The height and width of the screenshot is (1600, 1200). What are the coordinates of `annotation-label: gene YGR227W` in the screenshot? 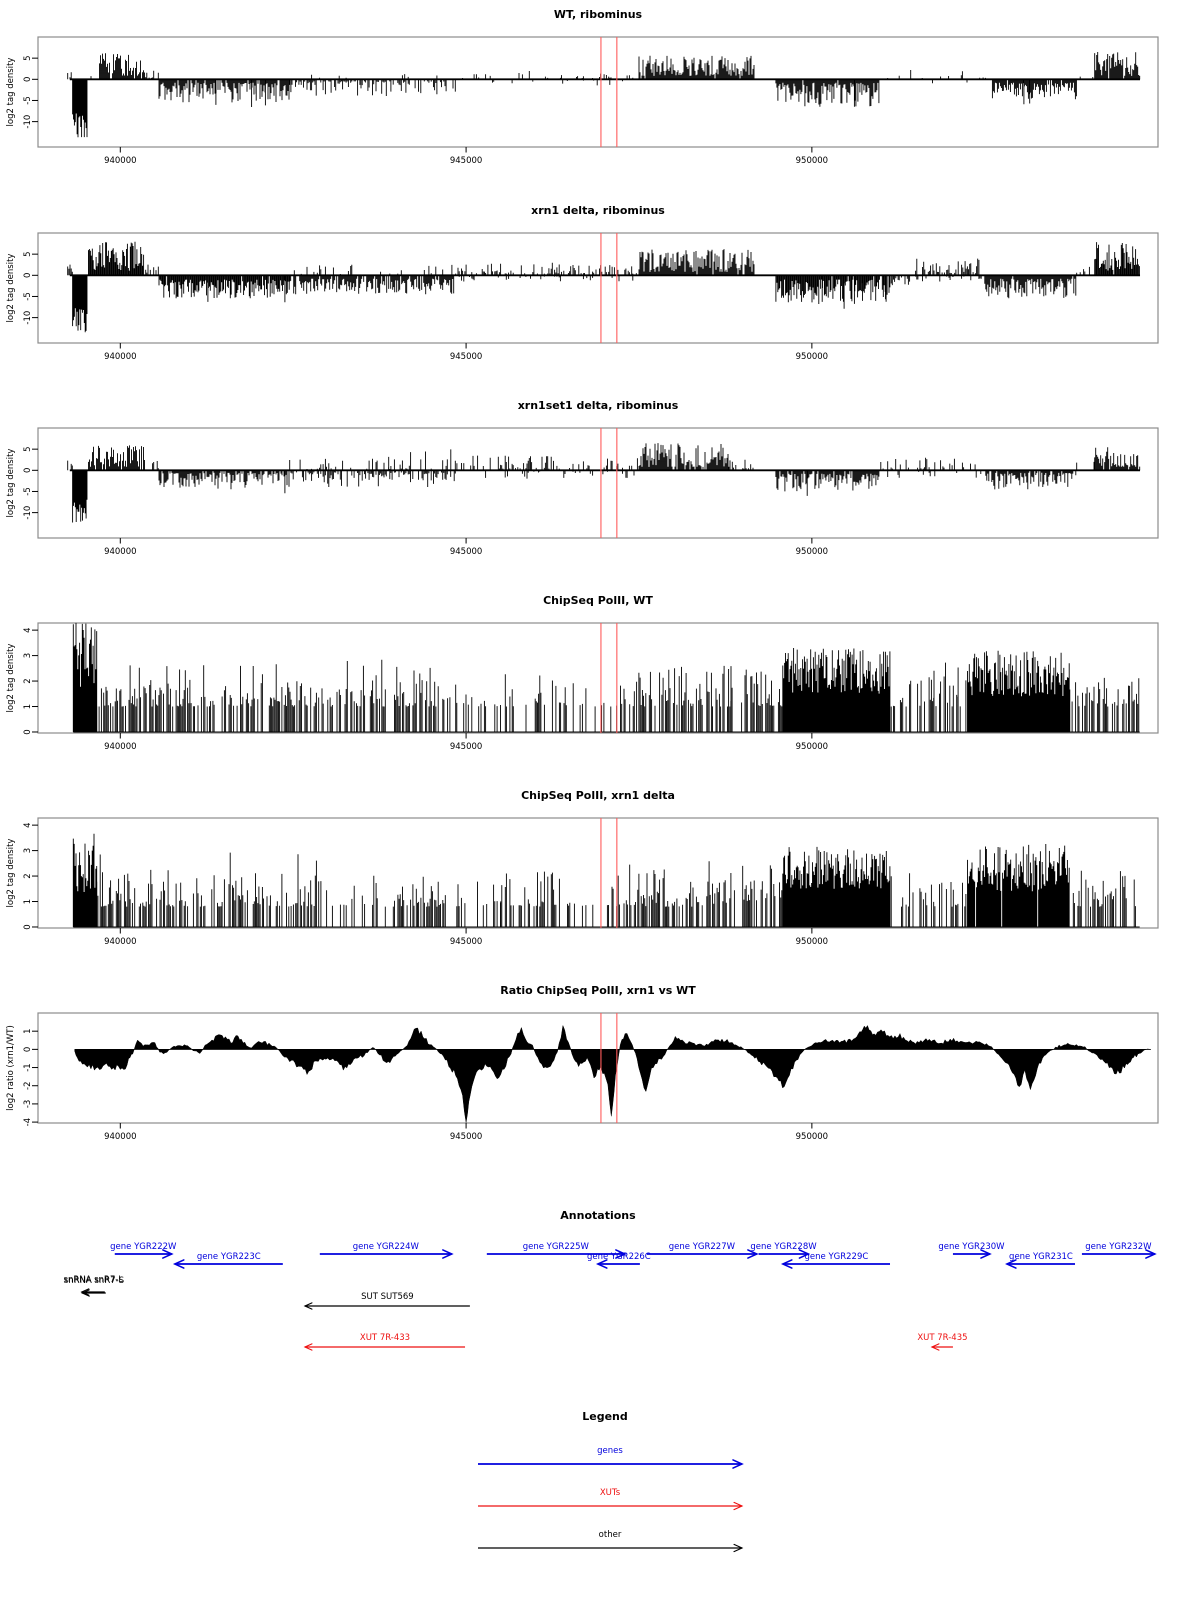 It's located at (702, 1247).